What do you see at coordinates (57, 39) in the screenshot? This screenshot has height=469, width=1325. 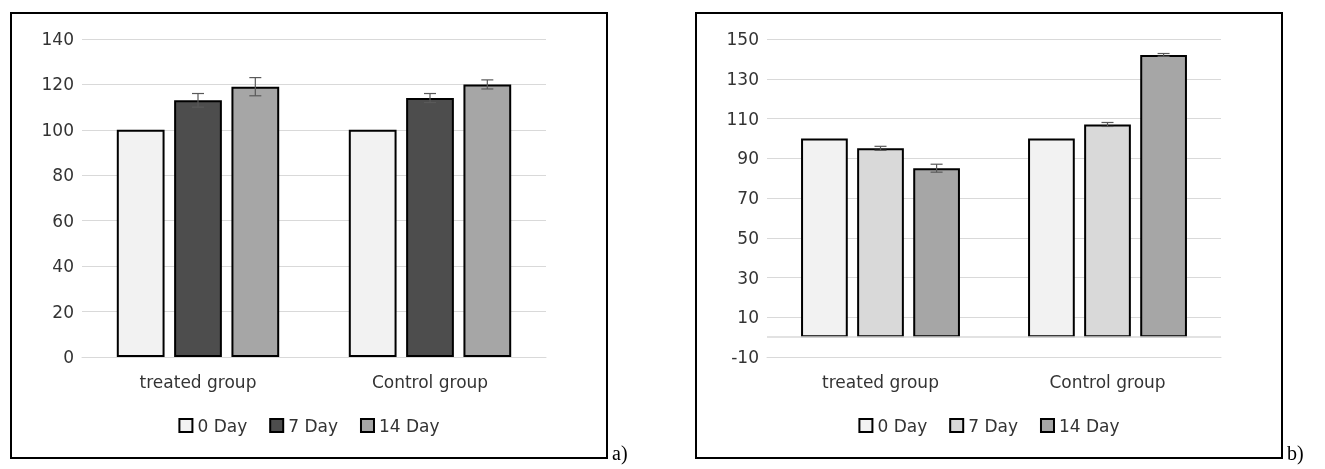 I see `y-tick-label: 140` at bounding box center [57, 39].